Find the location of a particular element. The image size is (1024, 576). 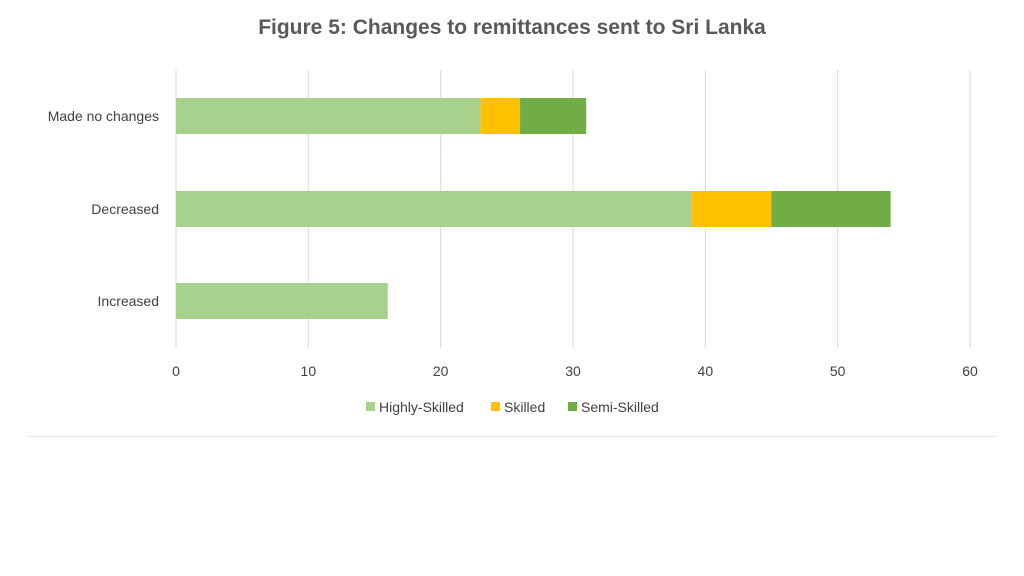

x-tick-label: 30 is located at coordinates (573, 371).